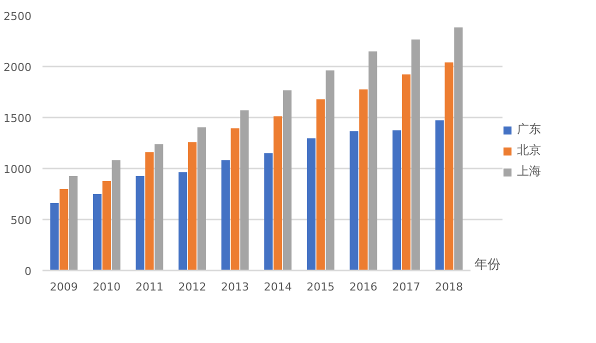 This screenshot has width=596, height=343. Describe the element at coordinates (106, 287) in the screenshot. I see `x-tick-label: 2010` at that location.